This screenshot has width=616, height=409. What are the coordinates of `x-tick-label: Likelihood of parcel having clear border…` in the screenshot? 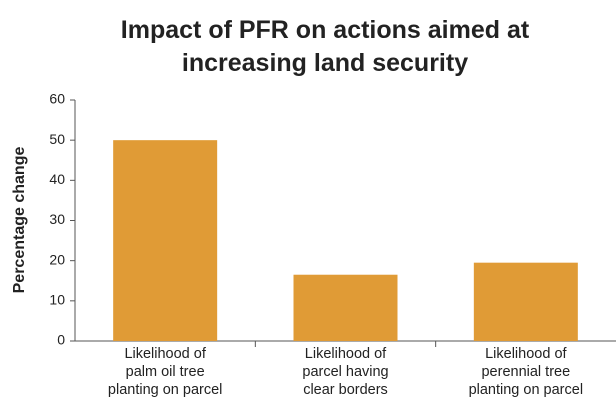 It's located at (345, 372).